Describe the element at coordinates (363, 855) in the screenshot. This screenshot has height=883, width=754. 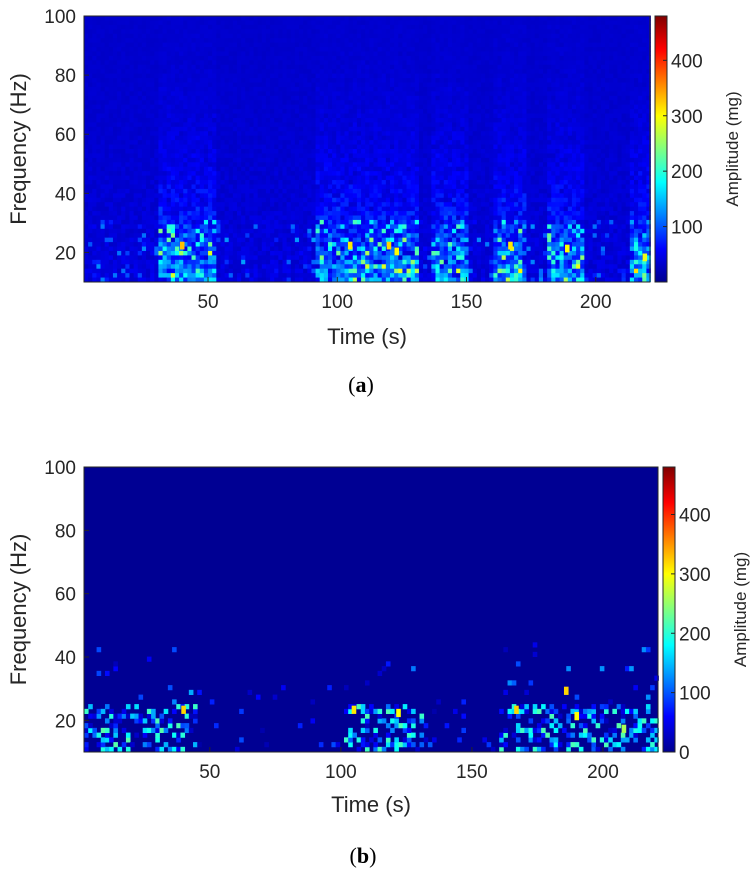
I see `panel-caption: (b)` at that location.